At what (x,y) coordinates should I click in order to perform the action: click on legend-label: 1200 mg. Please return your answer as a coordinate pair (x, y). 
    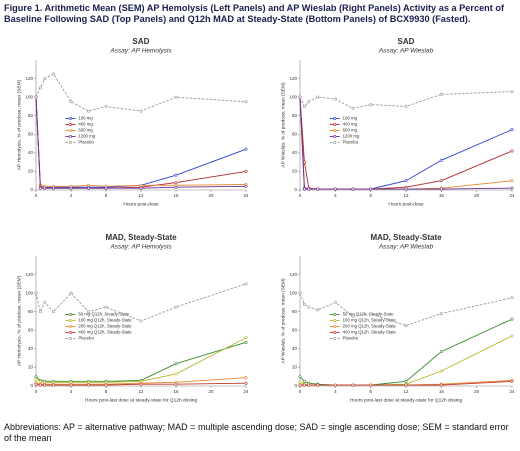
    Looking at the image, I should click on (351, 136).